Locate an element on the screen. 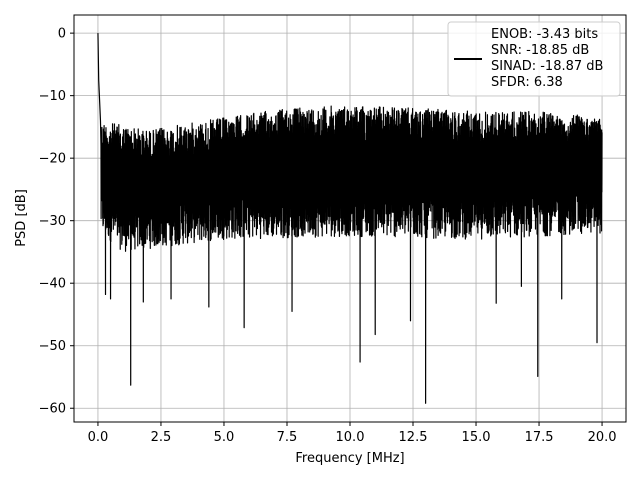 This screenshot has width=640, height=480. y-tick-label: −30 is located at coordinates (52, 221).